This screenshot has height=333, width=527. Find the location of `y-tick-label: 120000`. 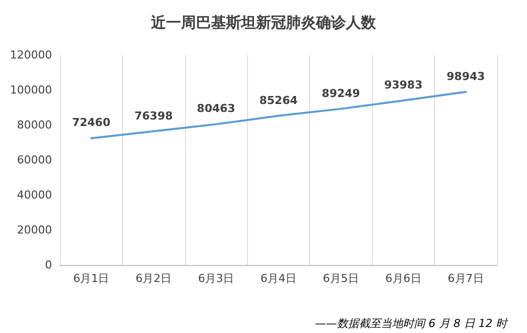

y-tick-label: 120000 is located at coordinates (31, 55).